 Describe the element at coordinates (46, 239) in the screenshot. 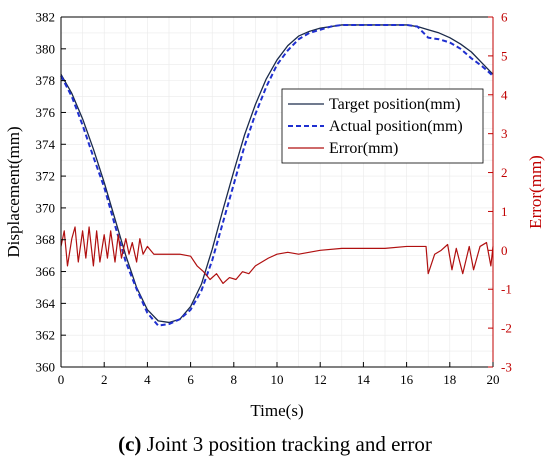

I see `y-tick-label-left: 368` at that location.